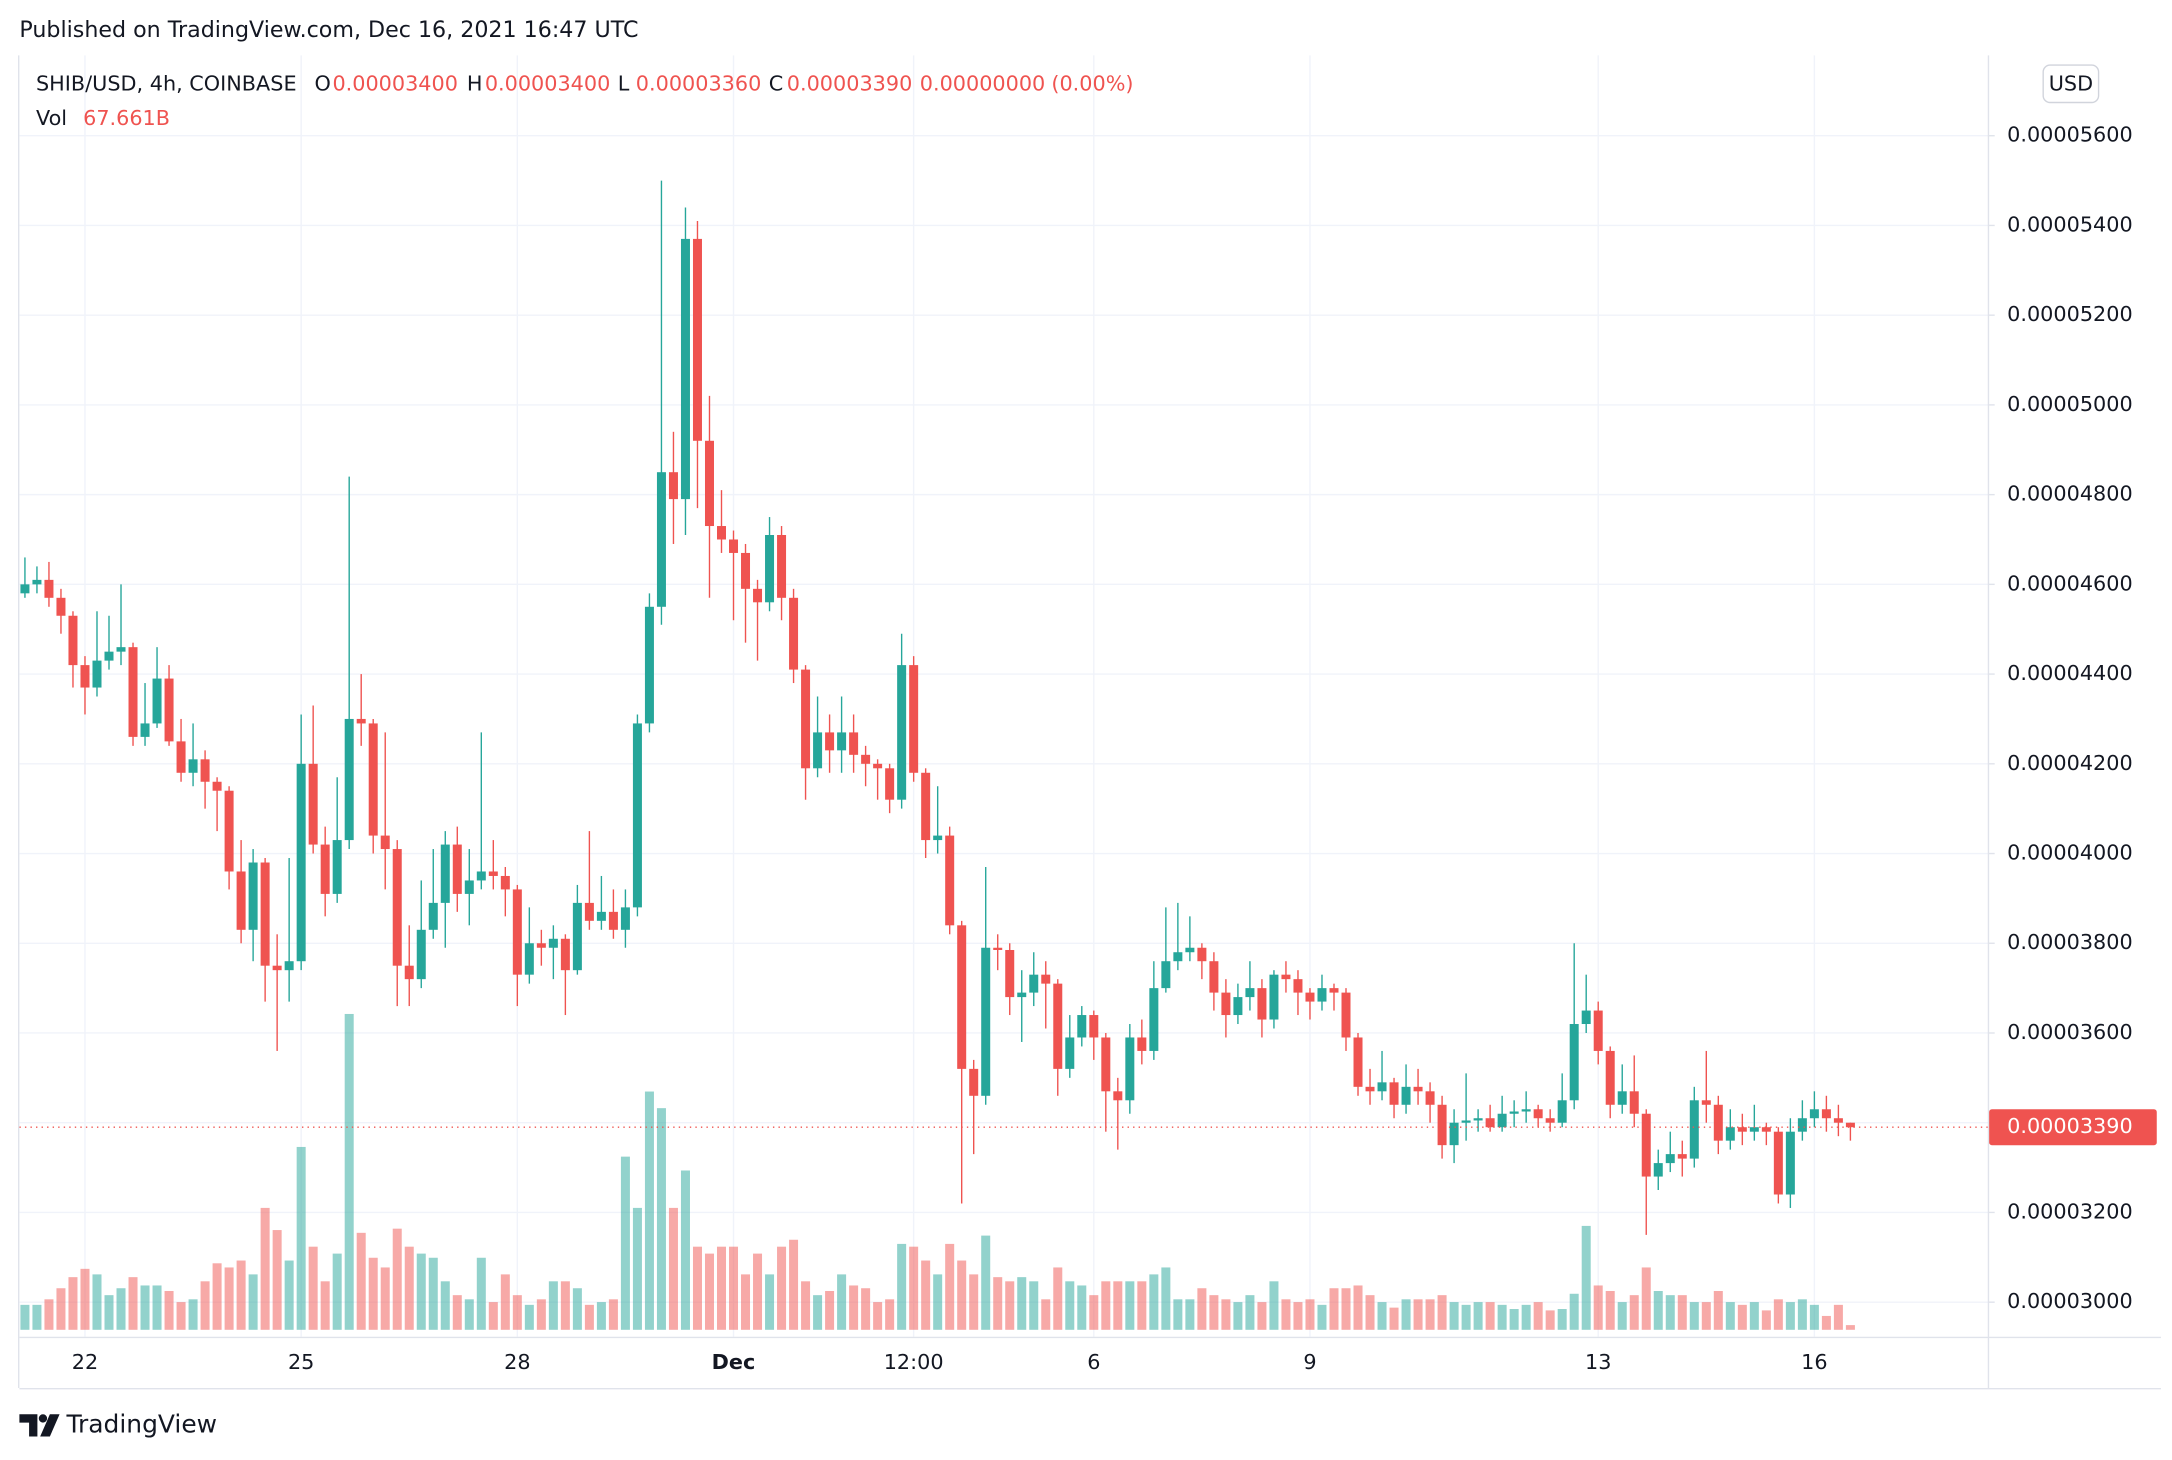 This screenshot has height=1460, width=2172. What do you see at coordinates (1092, 83) in the screenshot?
I see `change-pct: (0.00%)` at bounding box center [1092, 83].